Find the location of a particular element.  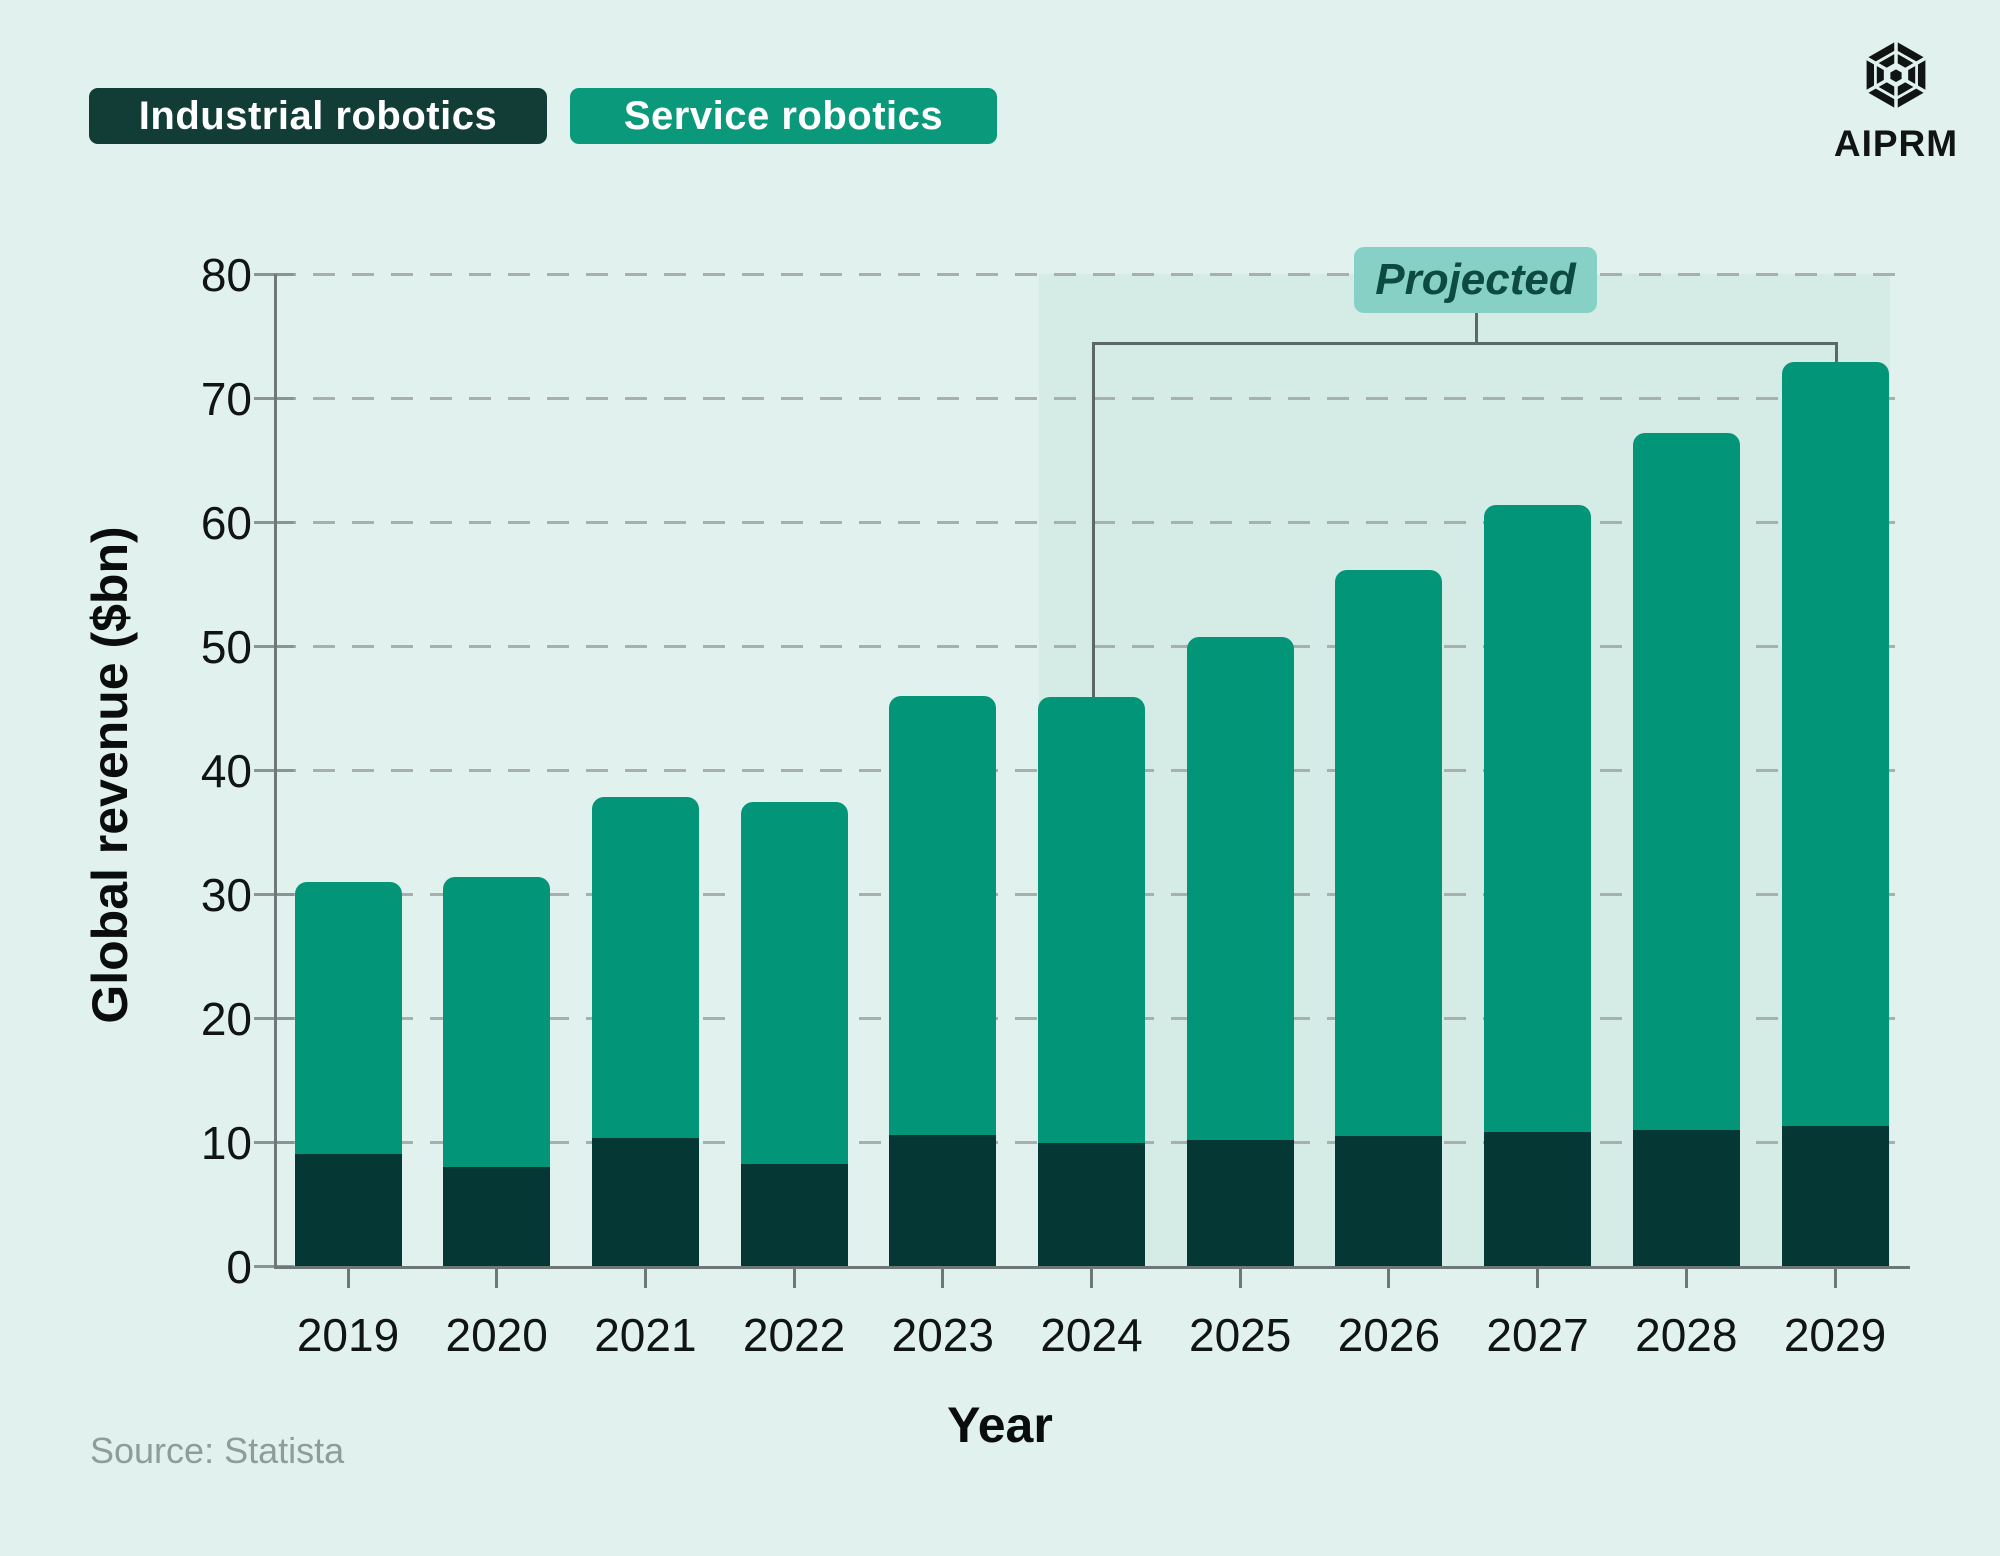

bracket-horizontal is located at coordinates (1463, 343).